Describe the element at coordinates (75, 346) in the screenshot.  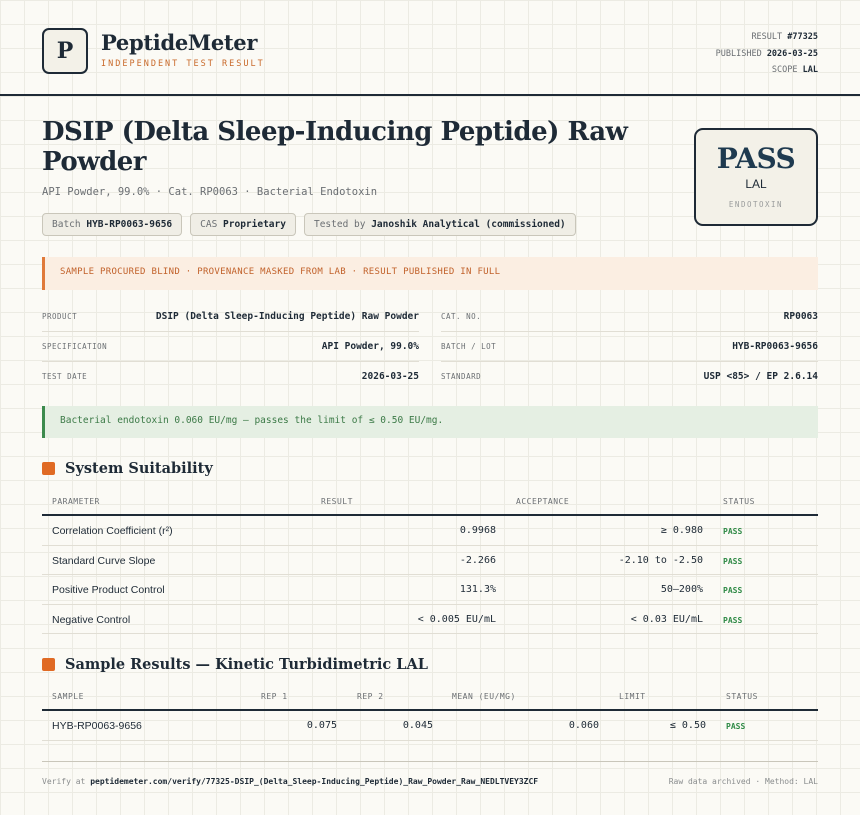
I see `info-label: SPECIFICATION` at that location.